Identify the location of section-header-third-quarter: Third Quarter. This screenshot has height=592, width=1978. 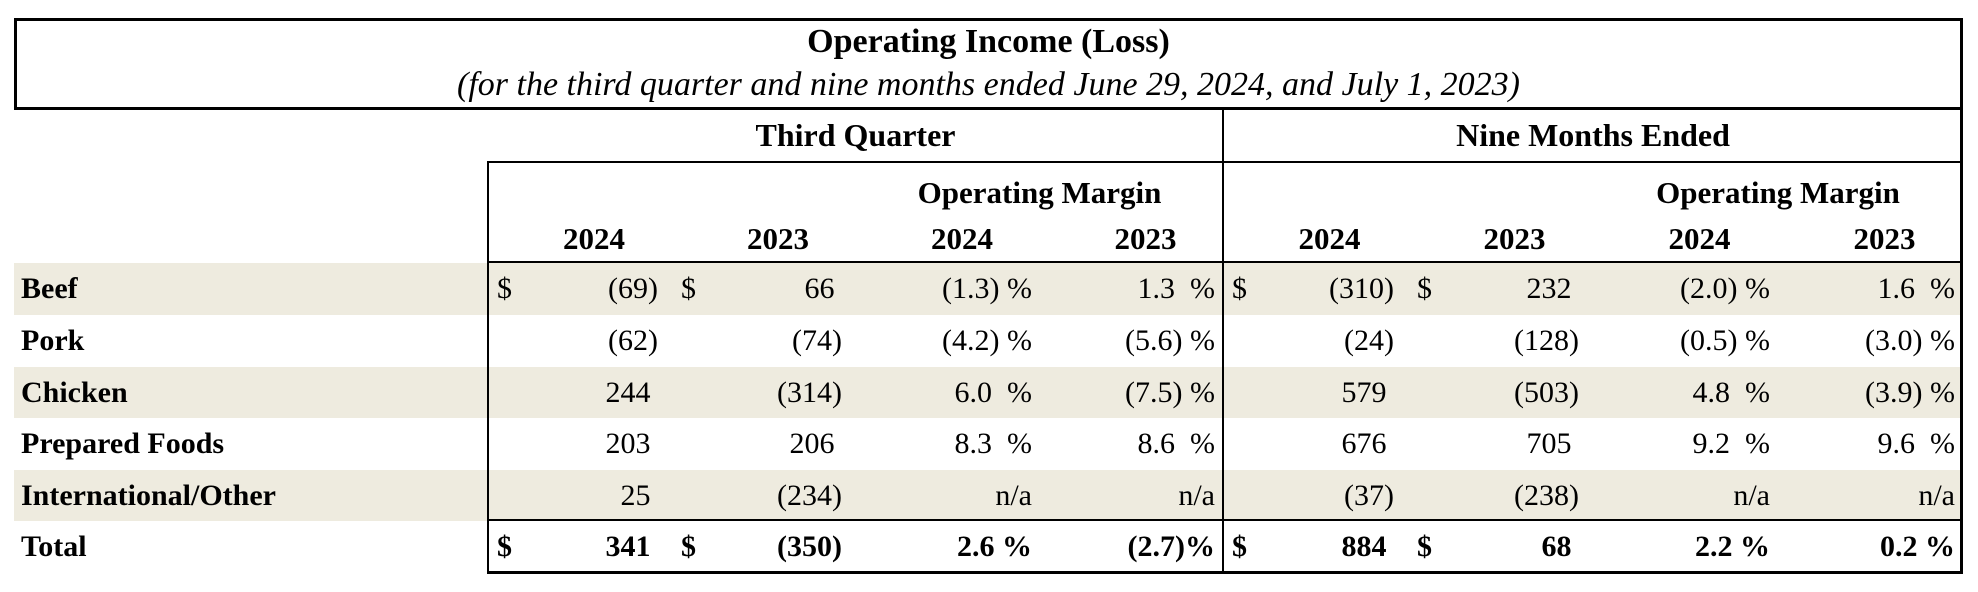
(855, 135).